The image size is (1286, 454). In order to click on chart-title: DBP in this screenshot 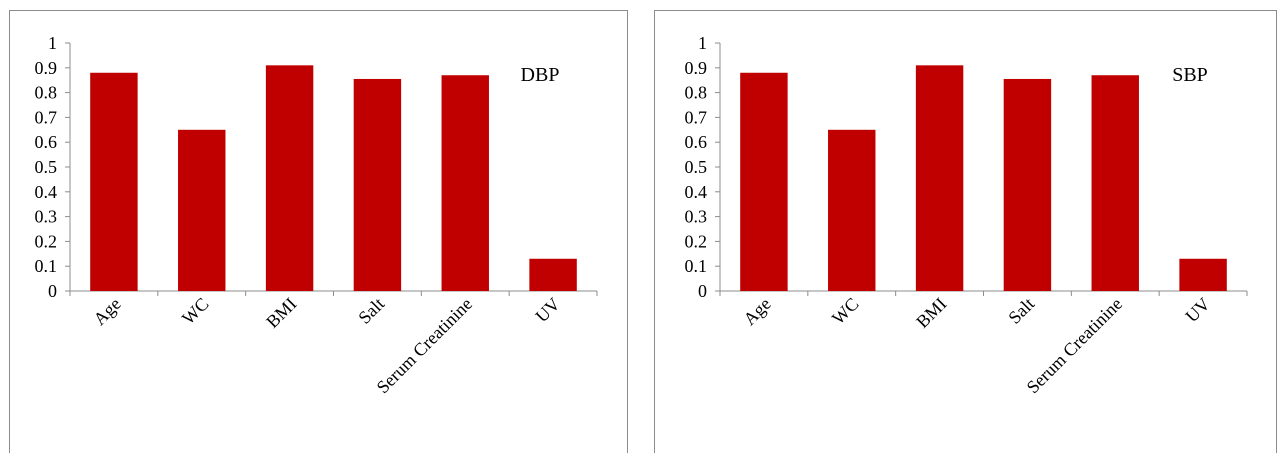, I will do `click(540, 75)`.